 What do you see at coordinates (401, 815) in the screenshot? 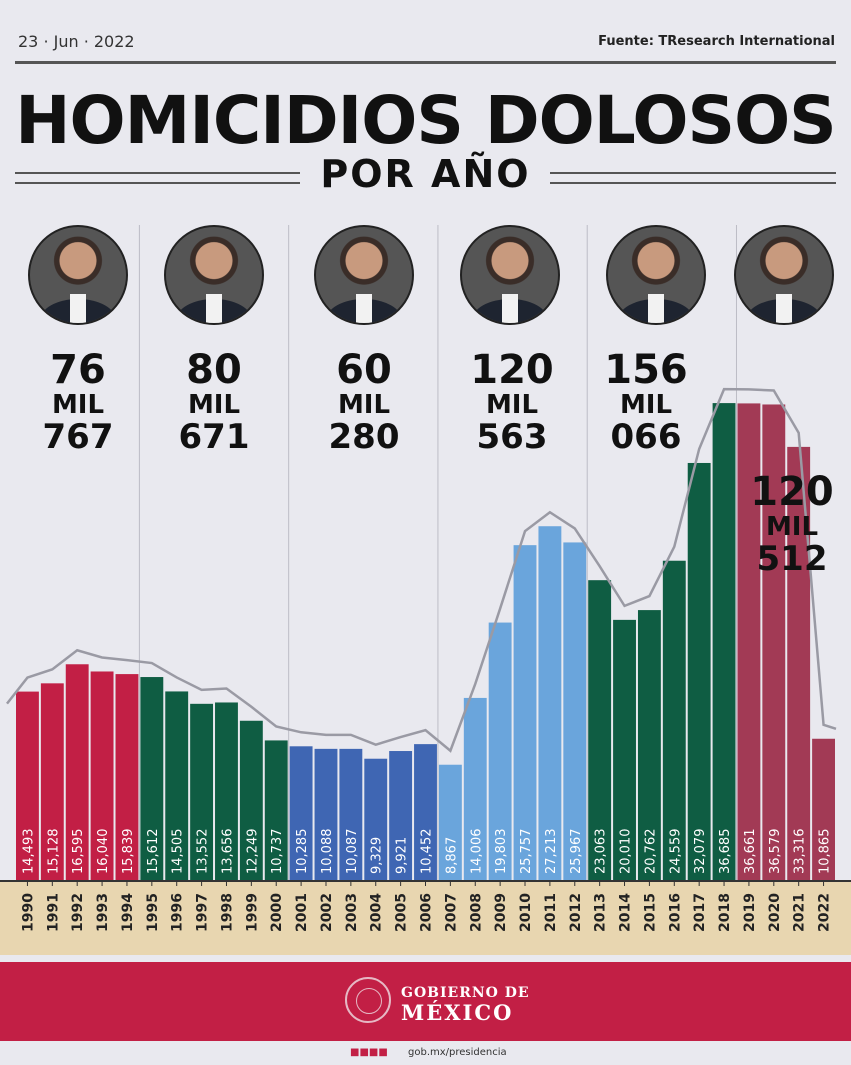
I see `bar-2005` at bounding box center [401, 815].